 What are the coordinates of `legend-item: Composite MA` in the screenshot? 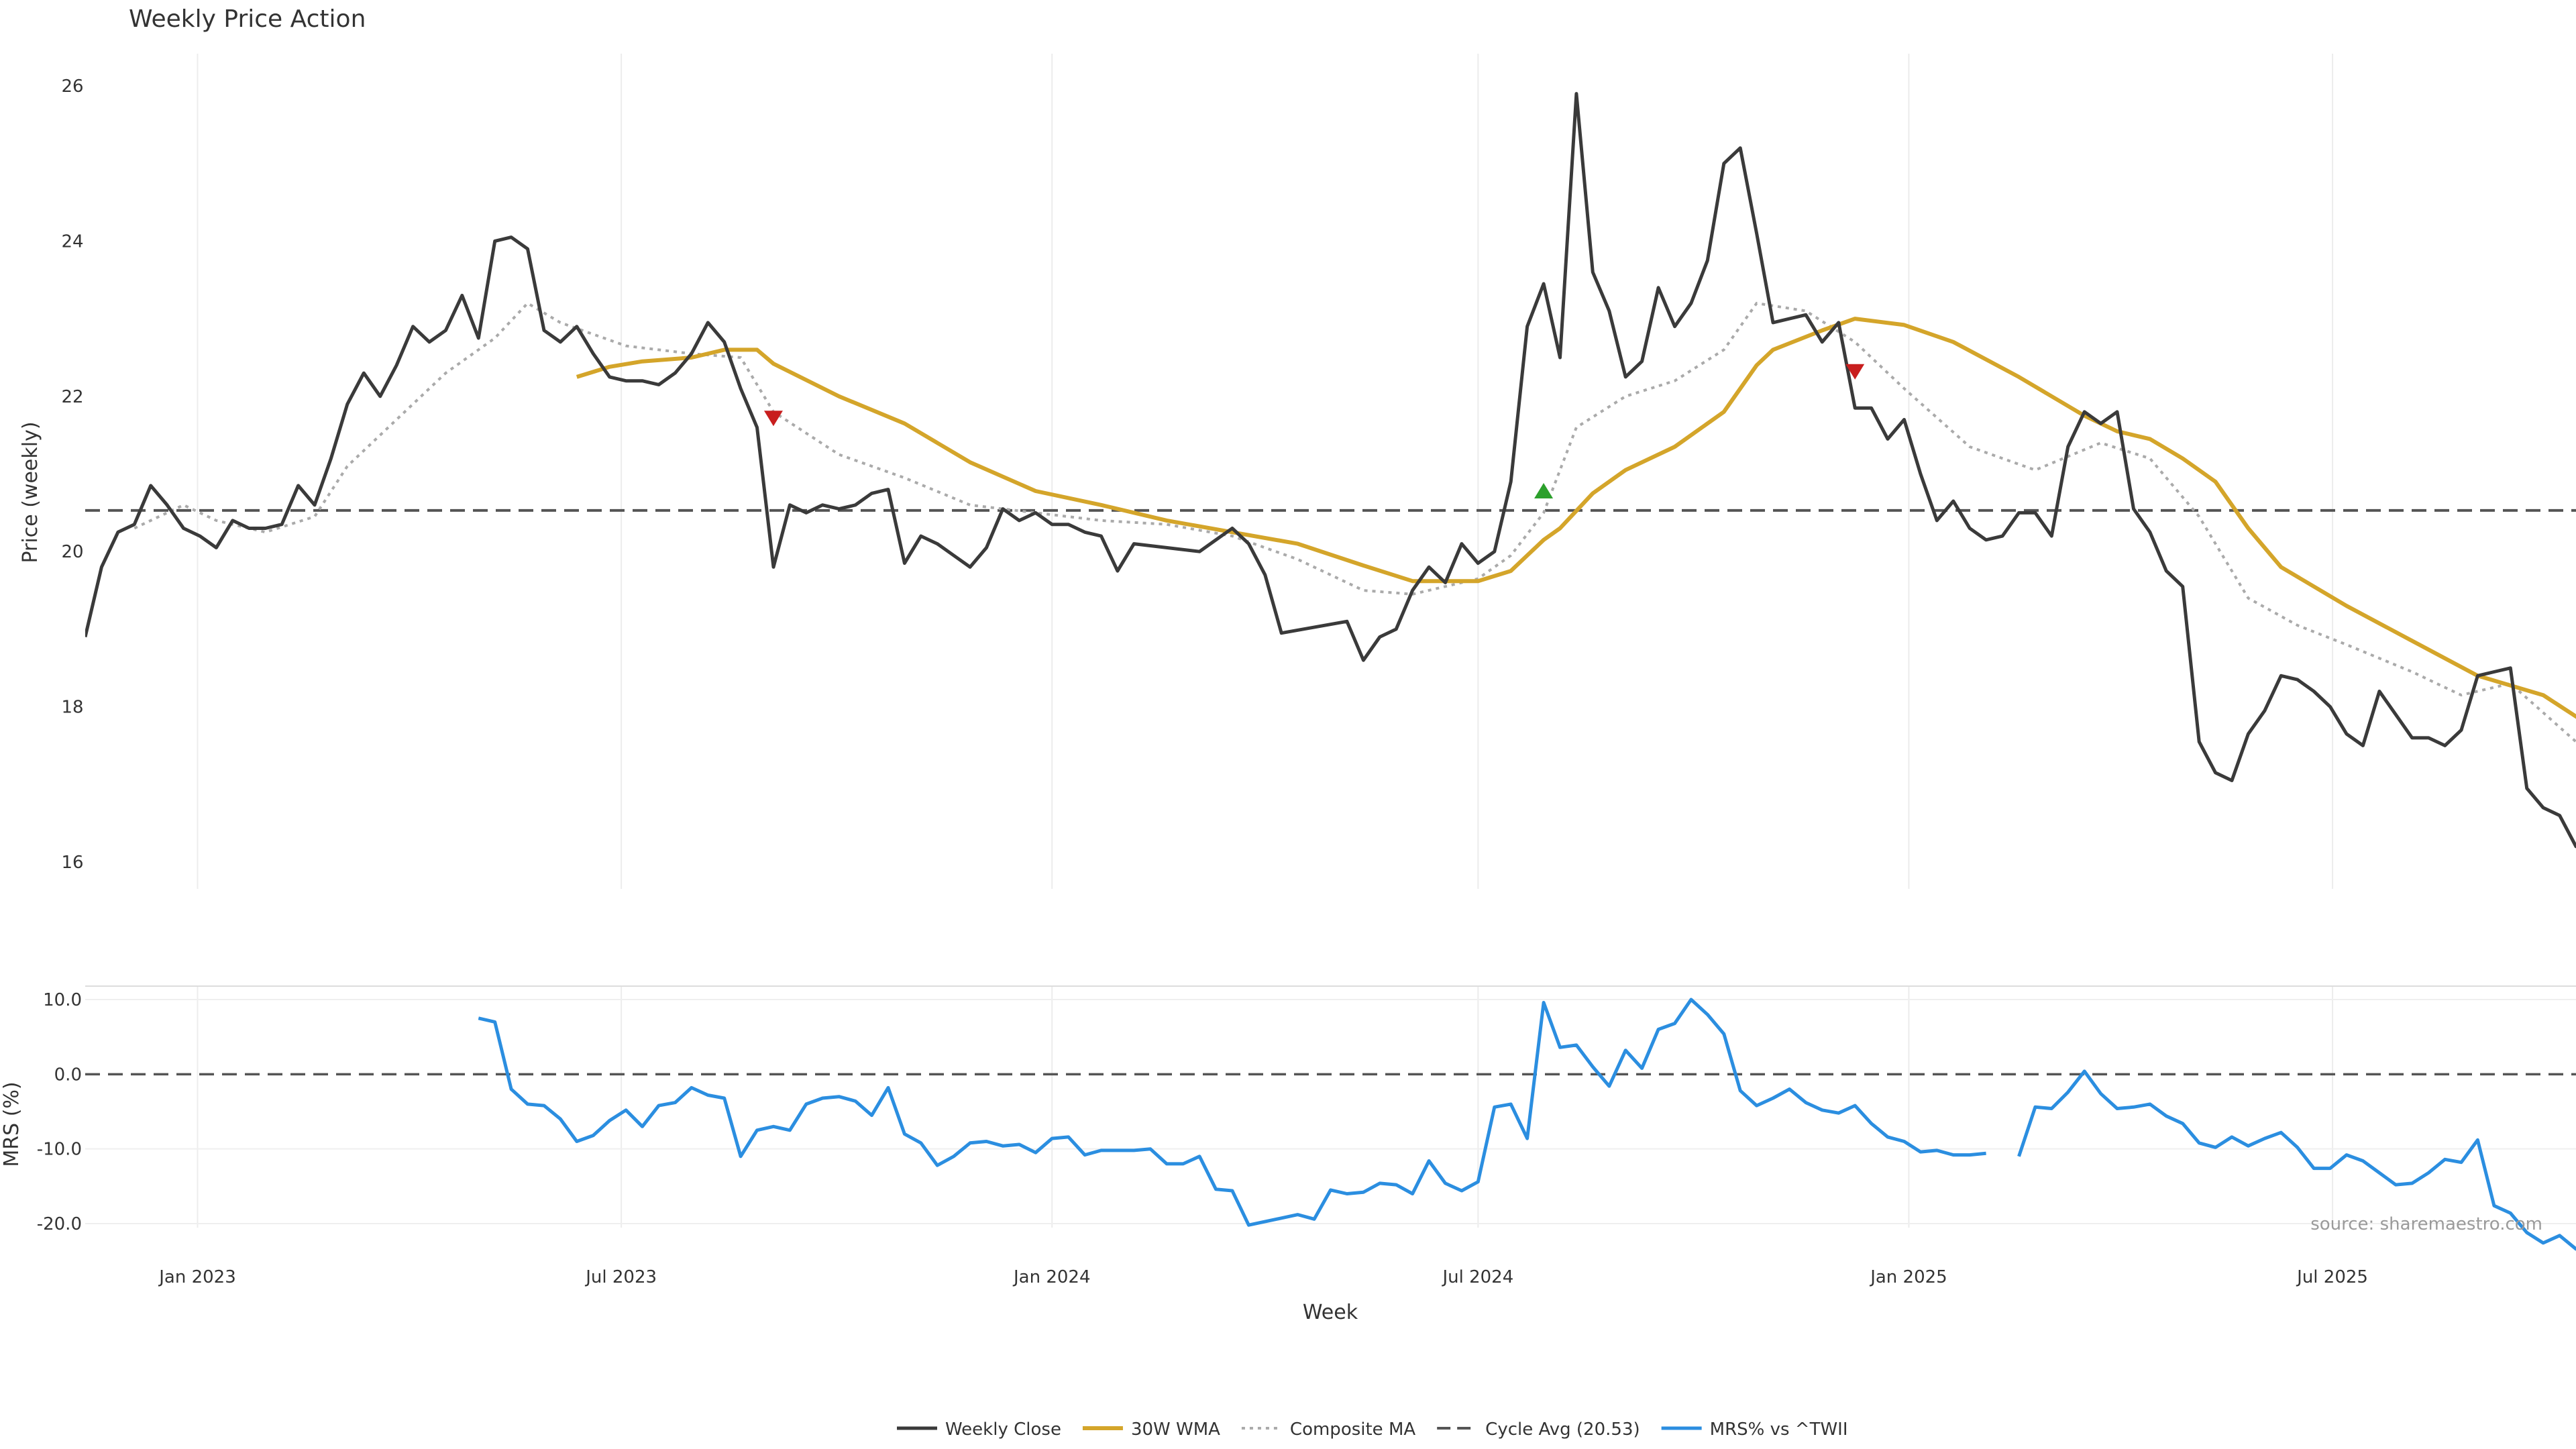 It's located at (1328, 1429).